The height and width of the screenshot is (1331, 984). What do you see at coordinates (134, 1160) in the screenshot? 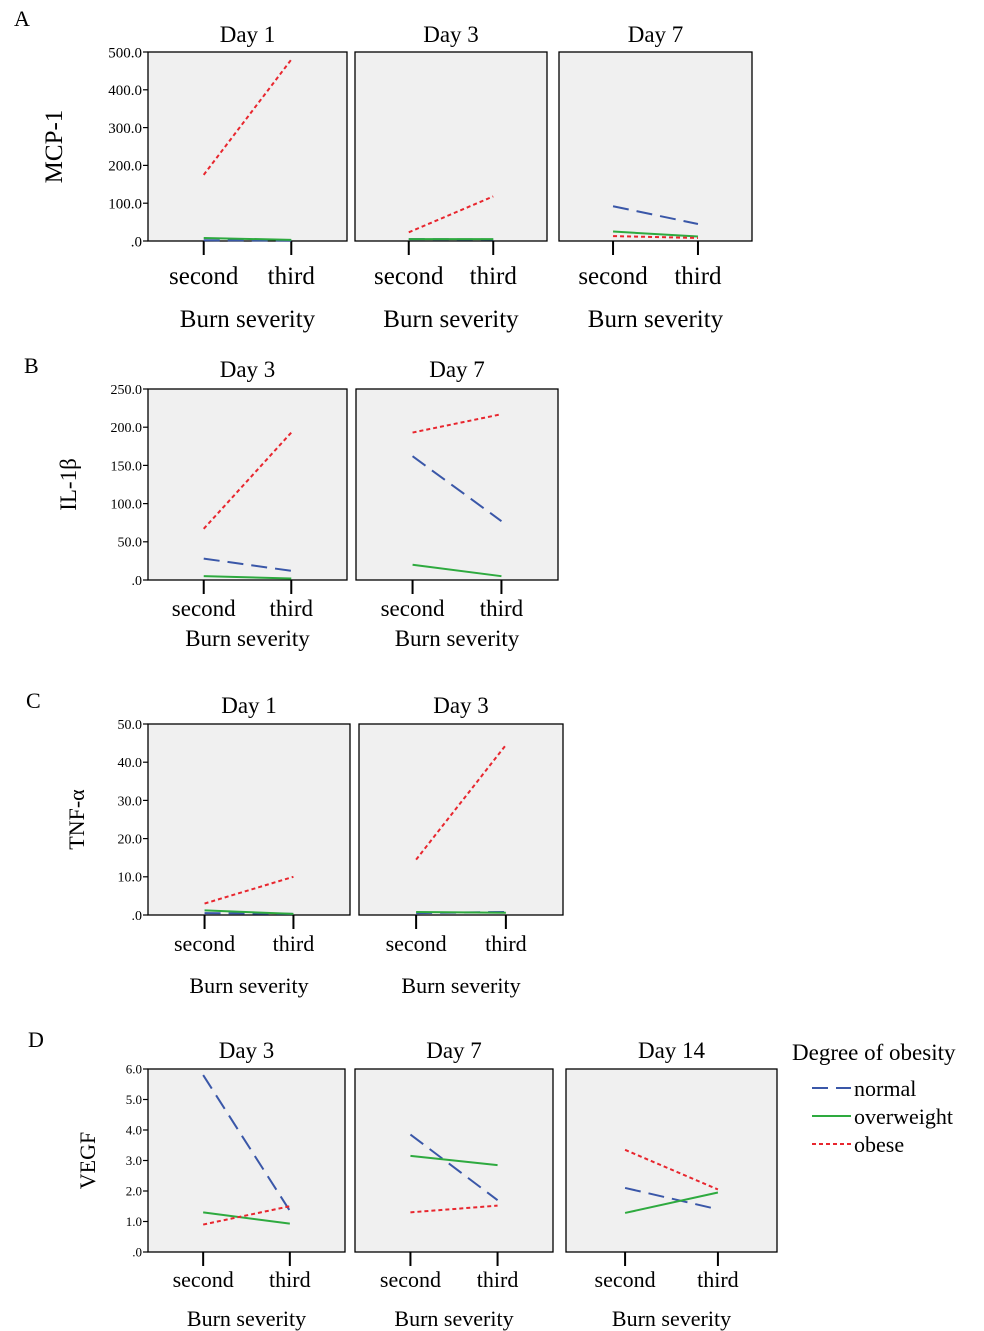
I see `y-tick-label: 3.0` at bounding box center [134, 1160].